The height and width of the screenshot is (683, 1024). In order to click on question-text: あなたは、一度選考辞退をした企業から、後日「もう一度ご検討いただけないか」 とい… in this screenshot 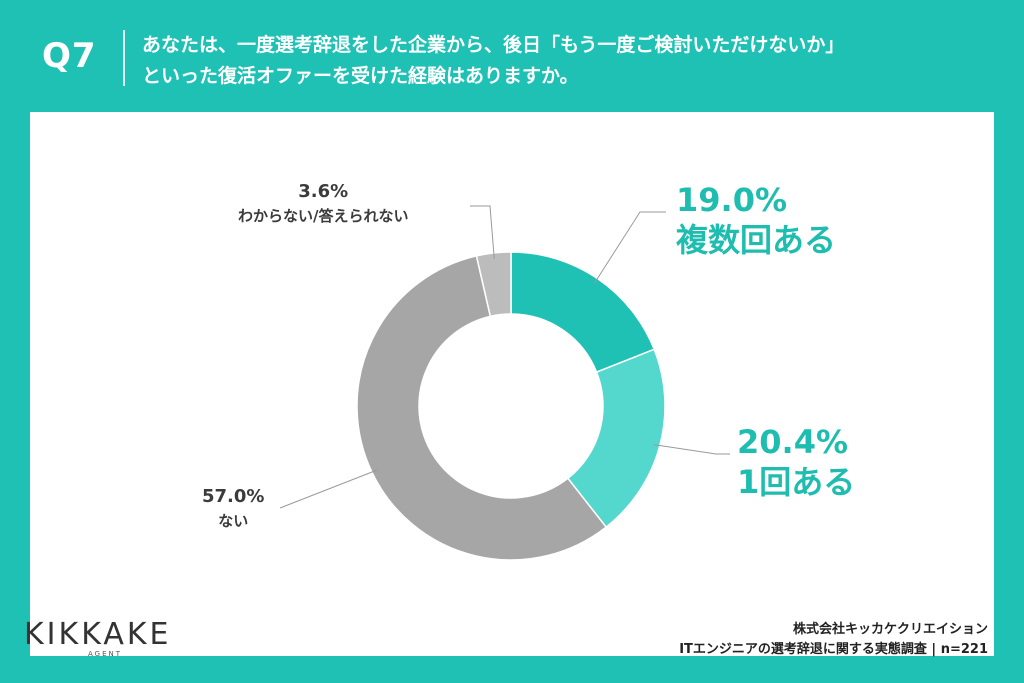, I will do `click(572, 61)`.